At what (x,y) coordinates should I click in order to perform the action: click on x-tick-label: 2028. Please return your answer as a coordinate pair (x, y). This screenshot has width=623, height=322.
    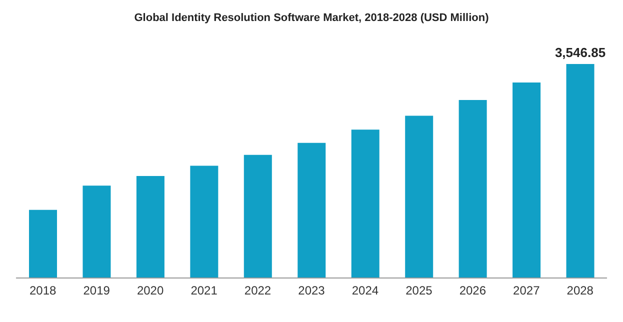
    Looking at the image, I should click on (580, 291).